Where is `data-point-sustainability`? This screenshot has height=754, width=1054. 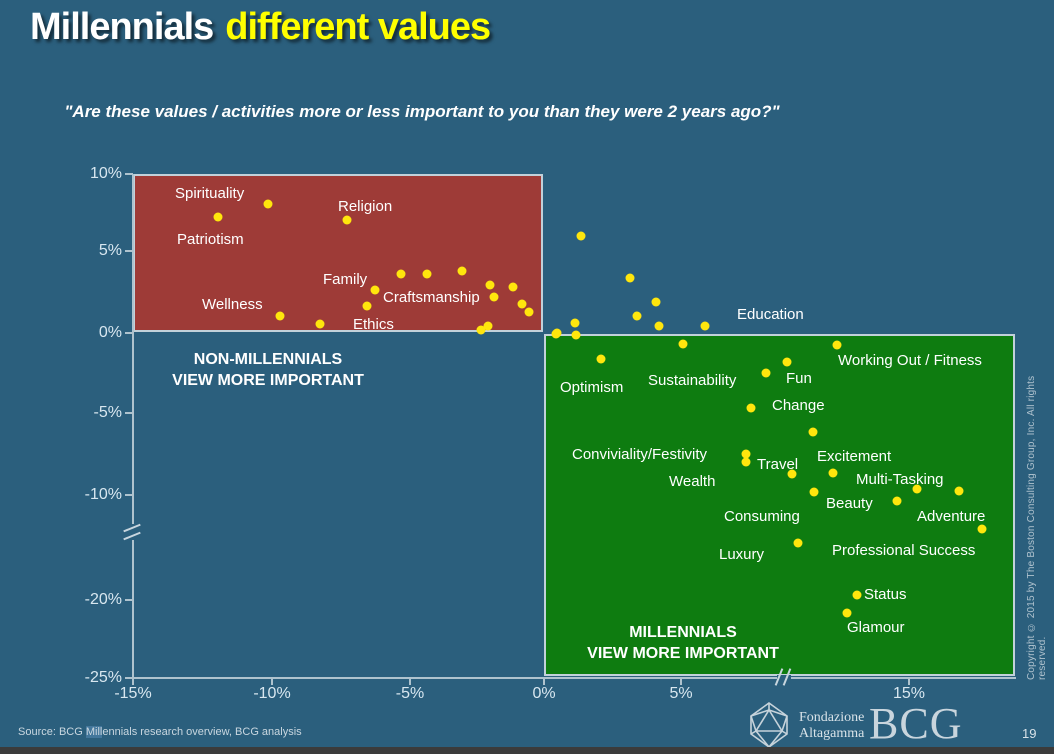
data-point-sustainability is located at coordinates (683, 344).